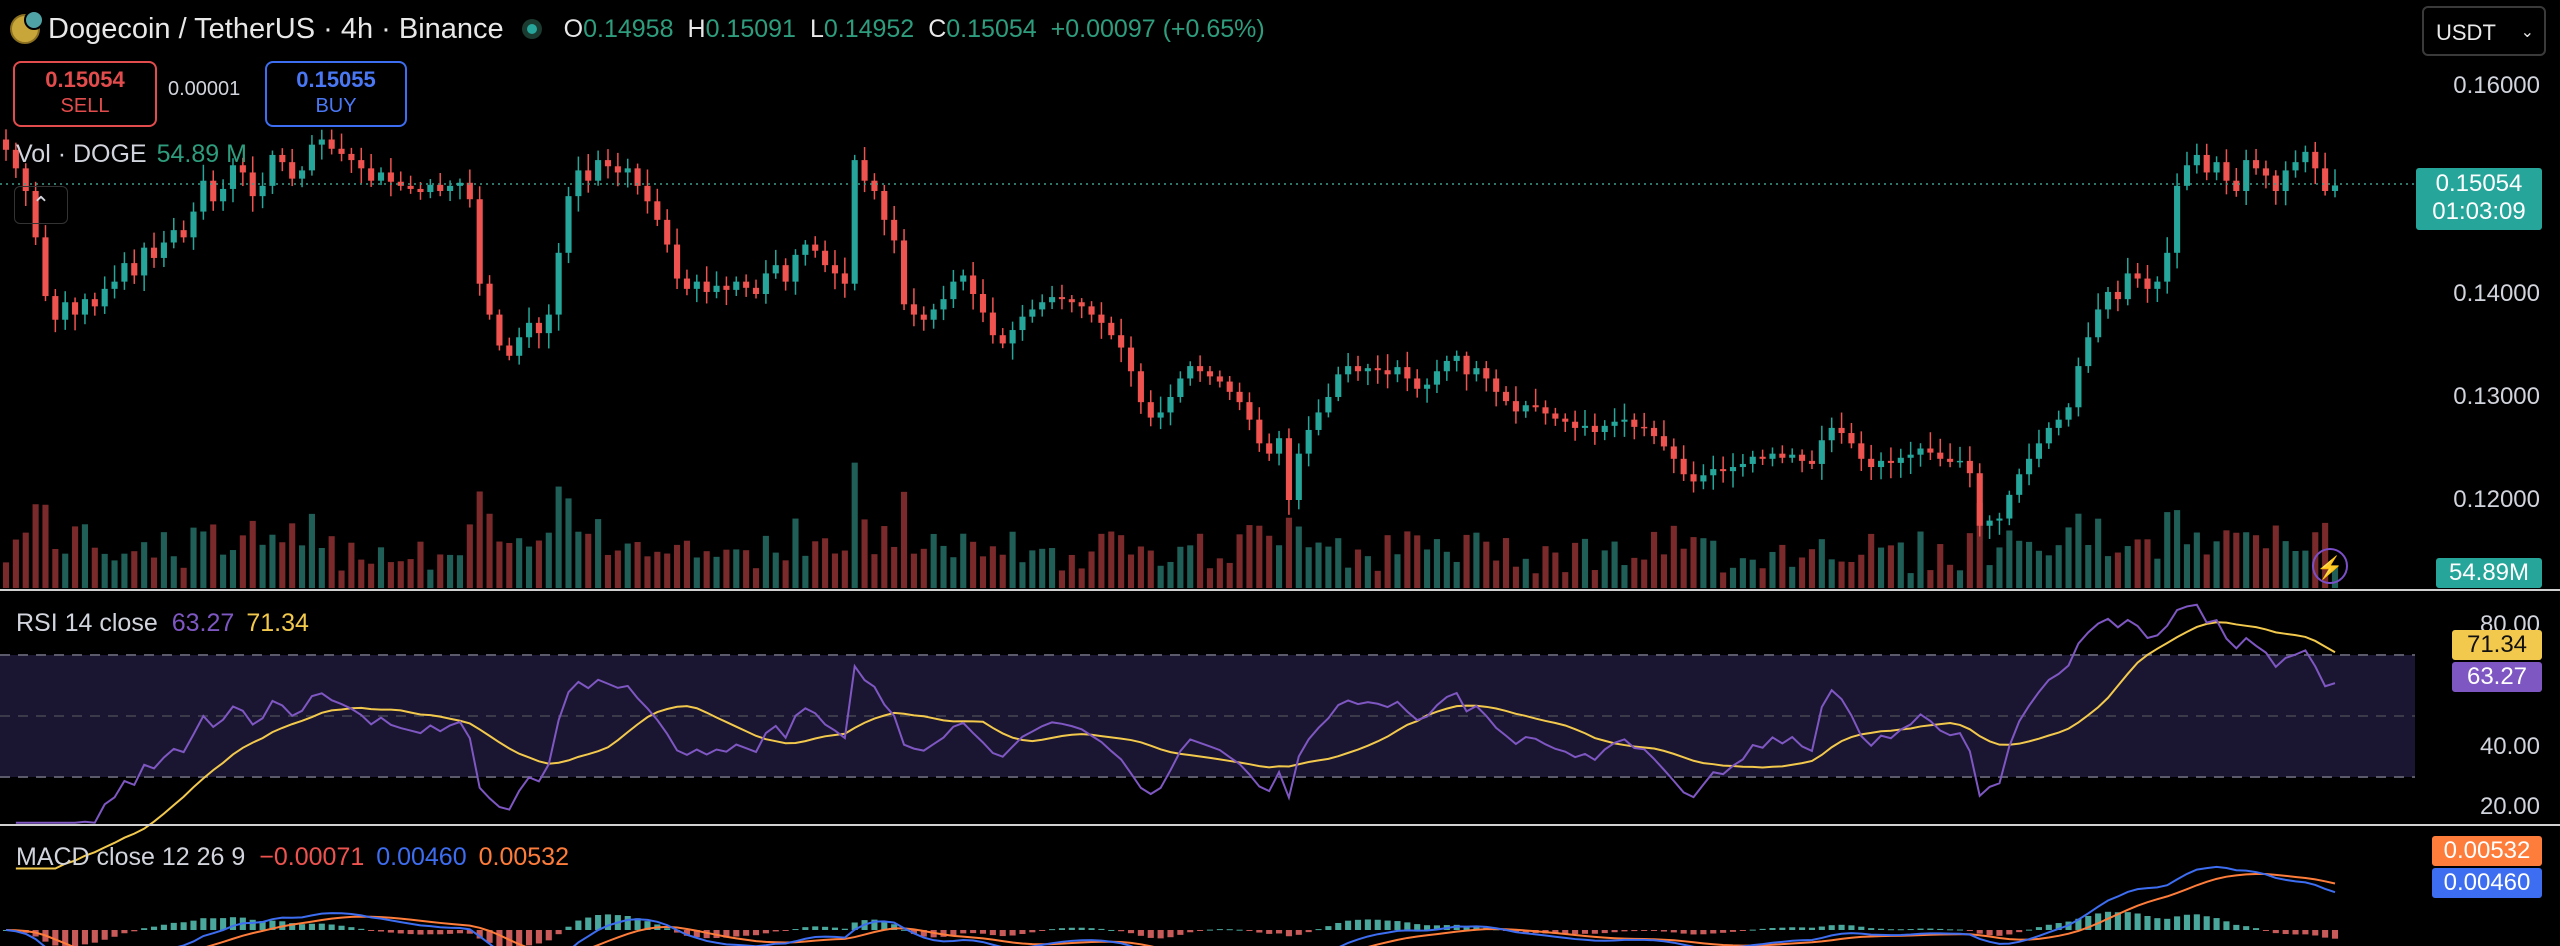 Image resolution: width=2560 pixels, height=946 pixels. Describe the element at coordinates (2487, 883) in the screenshot. I see `macd-tag: 0.00460` at that location.